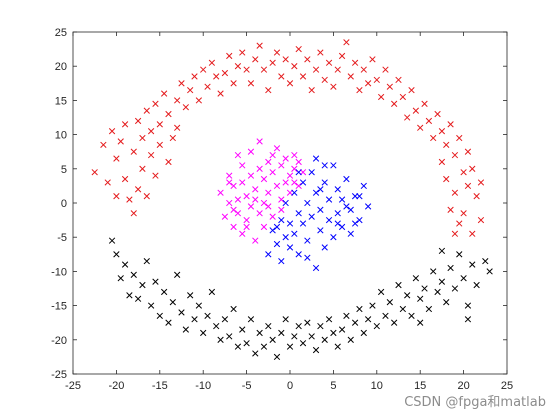 The height and width of the screenshot is (420, 560). Describe the element at coordinates (420, 386) in the screenshot. I see `x-tick-label: 15` at that location.